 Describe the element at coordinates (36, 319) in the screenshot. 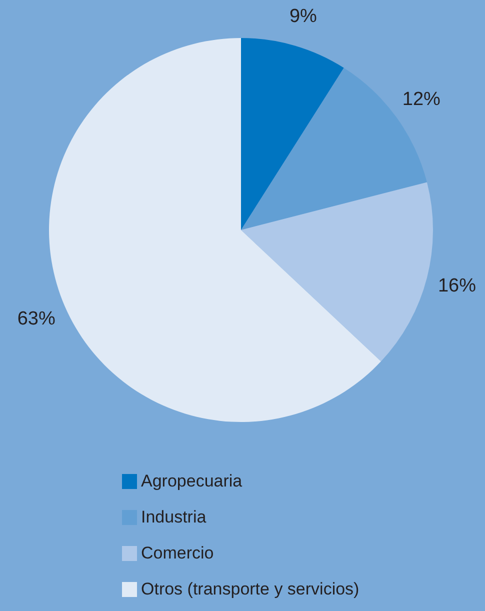

I see `data-label: 63%` at that location.